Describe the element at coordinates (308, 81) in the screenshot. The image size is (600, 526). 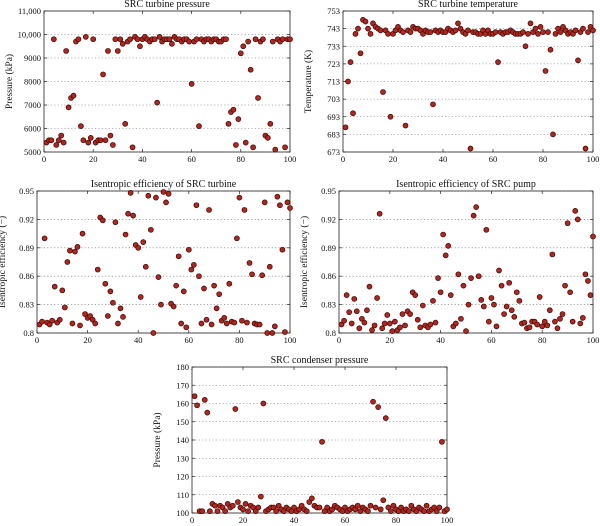
I see `y-axis-label: Temperature (K)` at that location.